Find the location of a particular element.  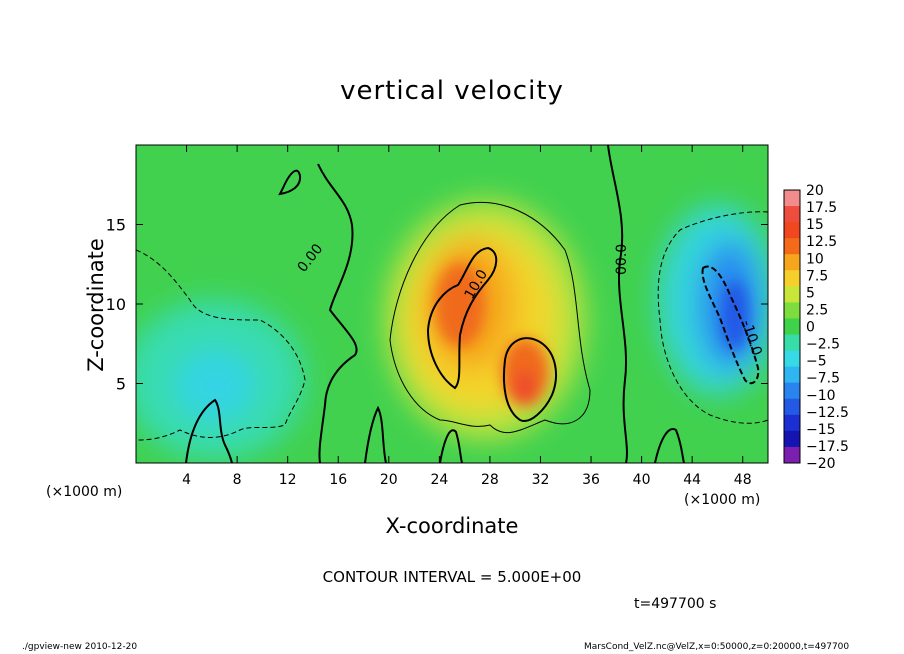

x-tick-label: 20 is located at coordinates (389, 480).